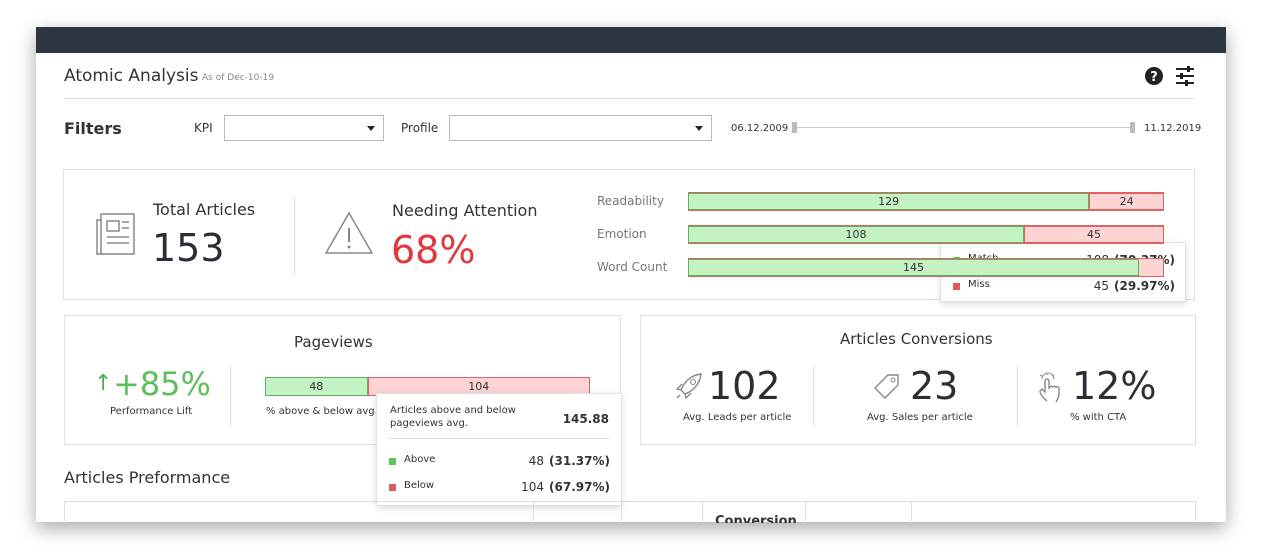 This screenshot has width=1262, height=558. I want to click on performance-table: Conversion, so click(630, 512).